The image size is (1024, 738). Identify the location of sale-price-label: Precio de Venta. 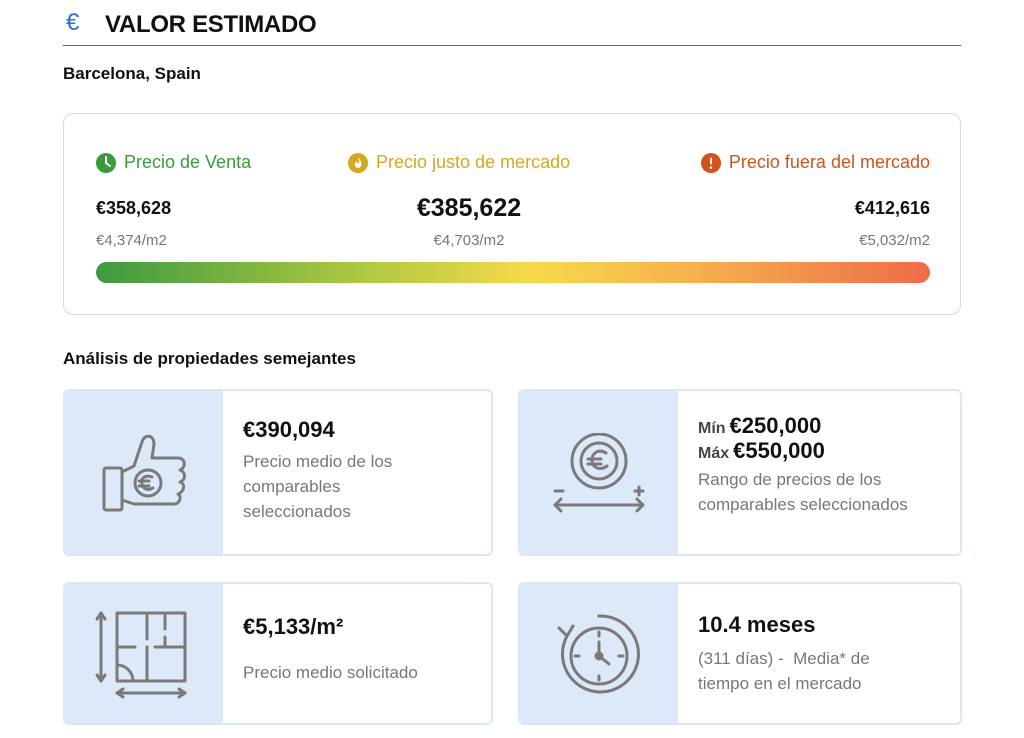
(173, 162).